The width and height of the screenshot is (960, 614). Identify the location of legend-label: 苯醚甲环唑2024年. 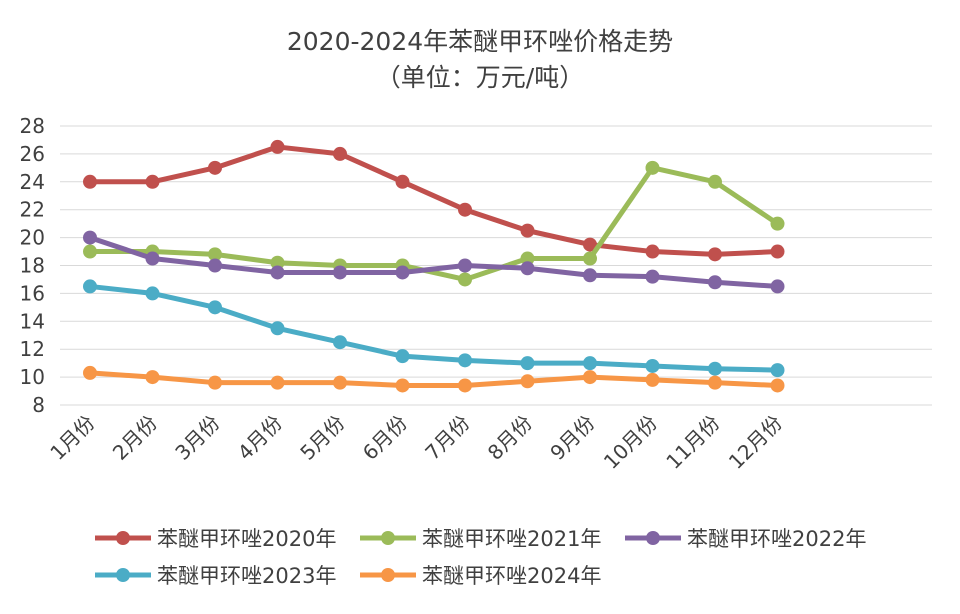
(511, 576).